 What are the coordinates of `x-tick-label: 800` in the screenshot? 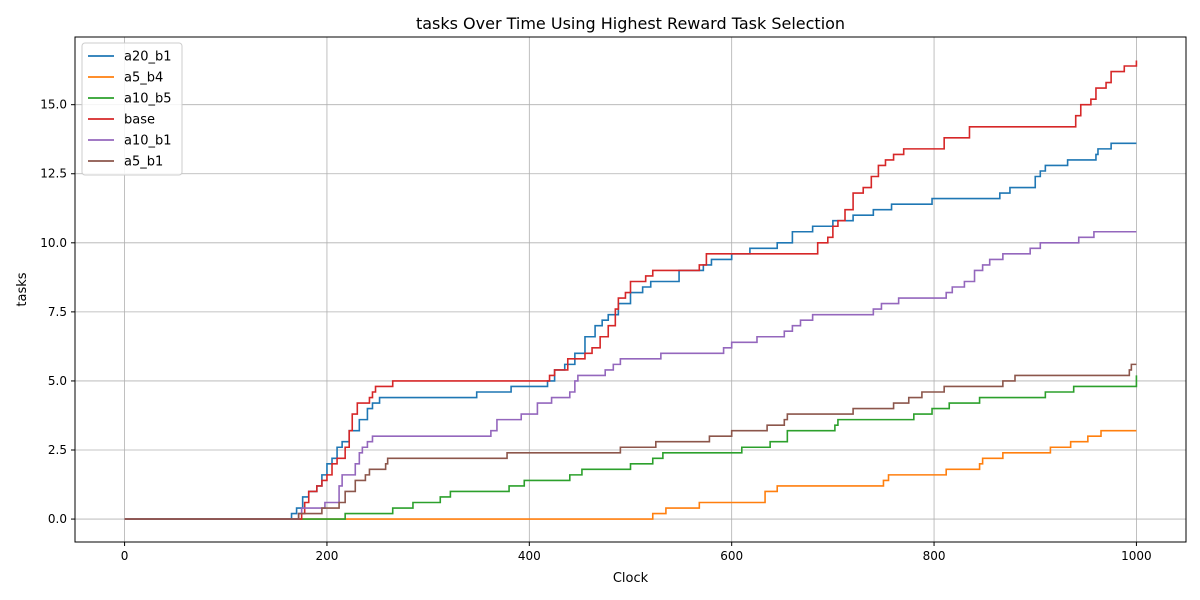 It's located at (934, 556).